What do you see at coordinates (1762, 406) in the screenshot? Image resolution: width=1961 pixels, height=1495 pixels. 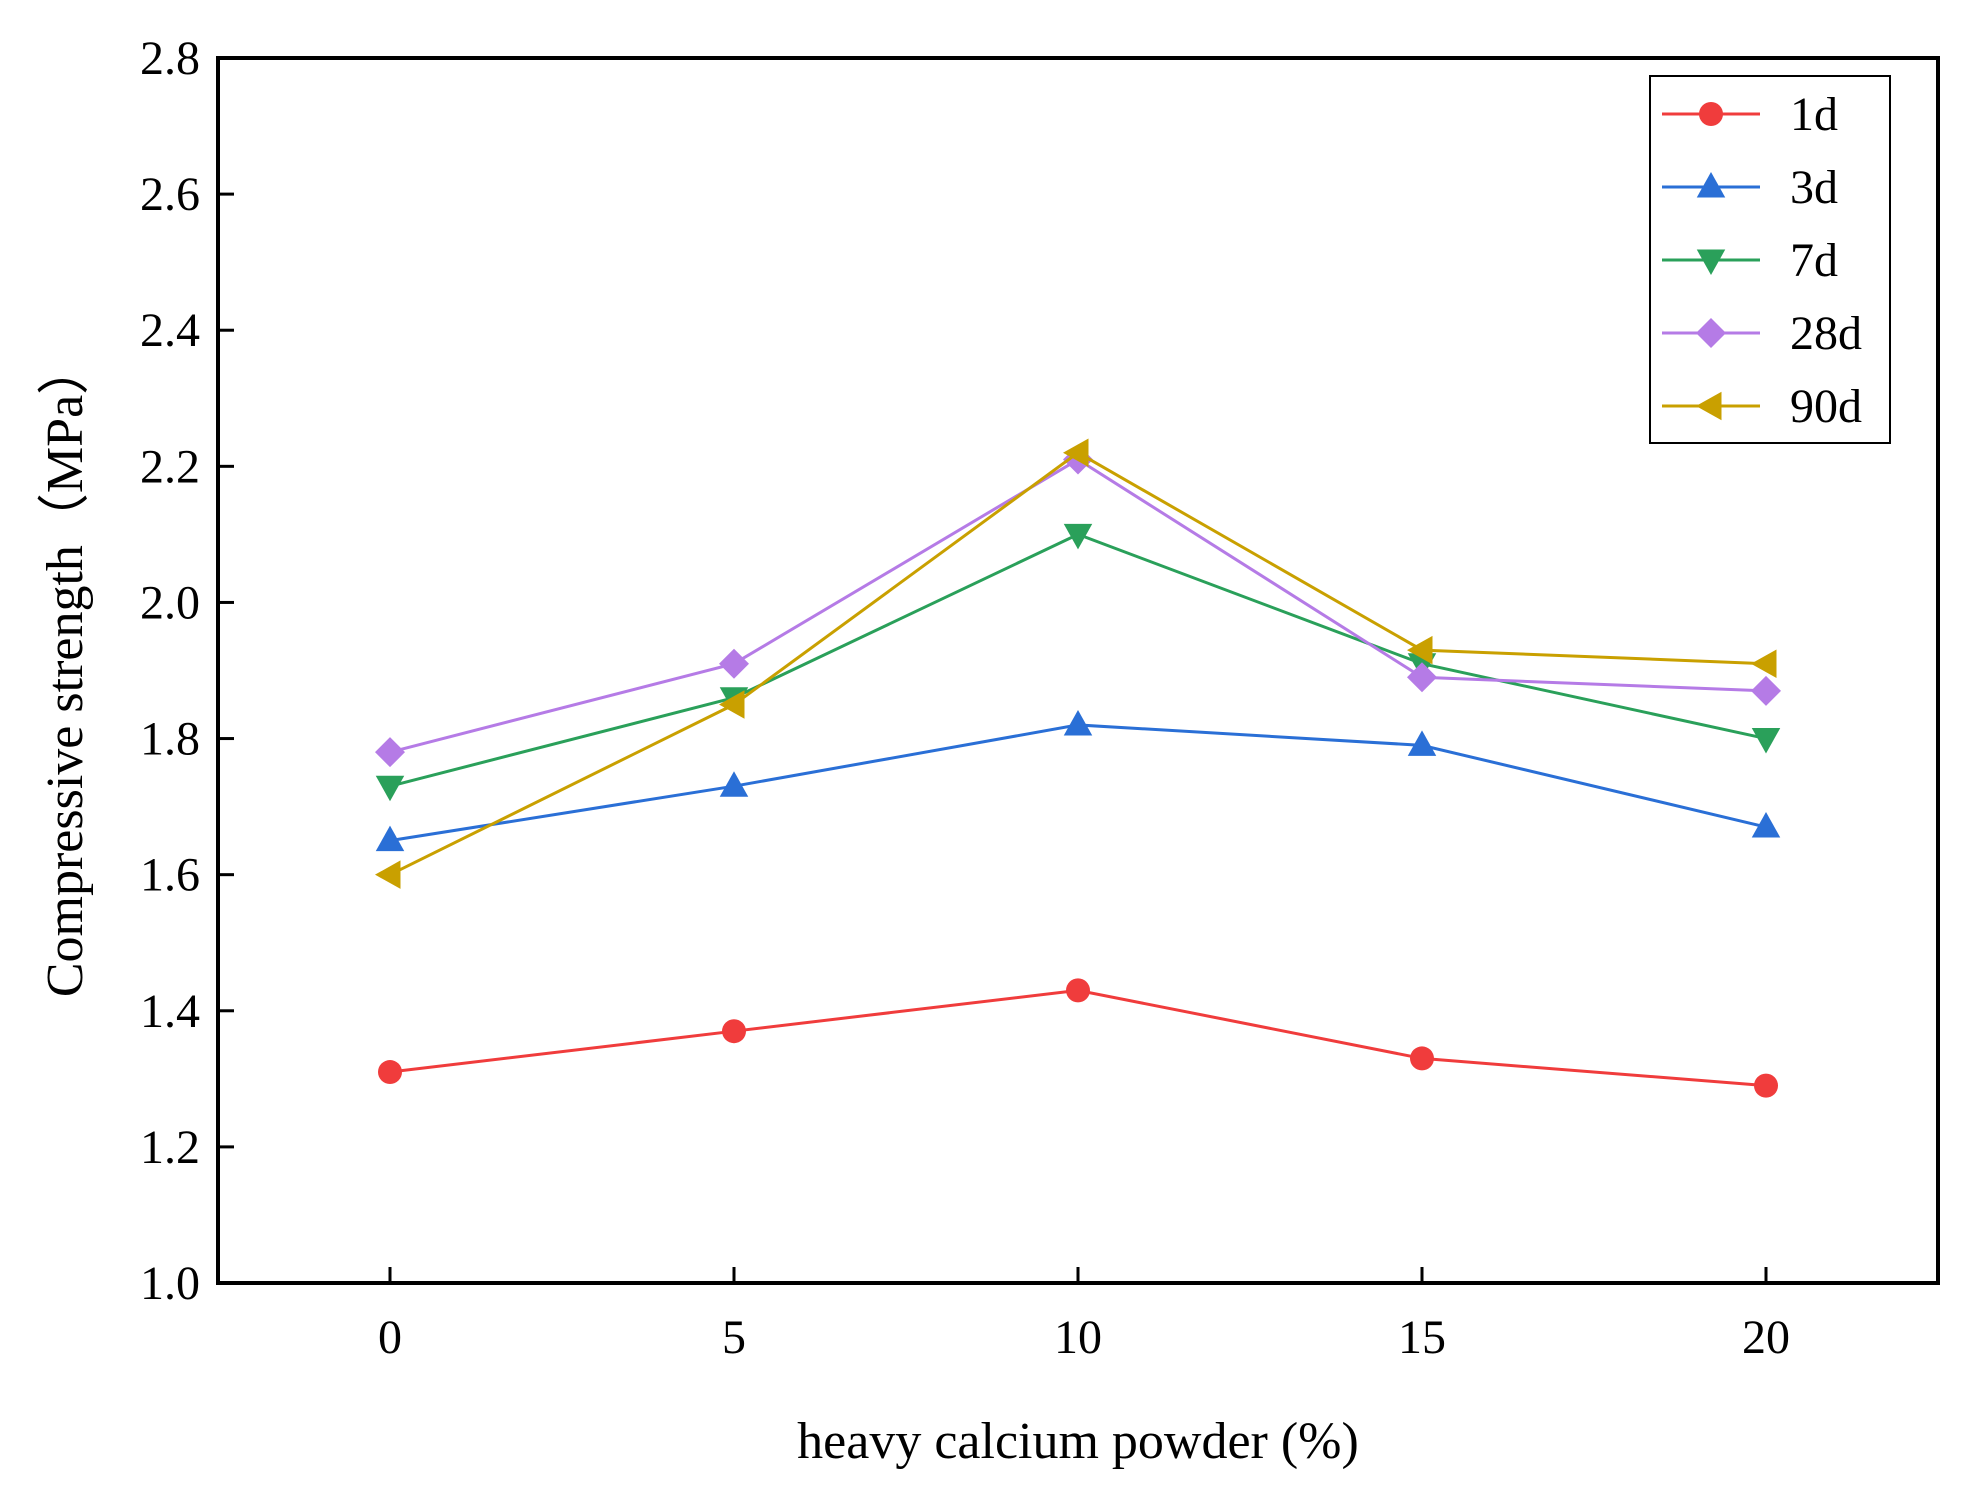 I see `legend-item-90d: 90d` at bounding box center [1762, 406].